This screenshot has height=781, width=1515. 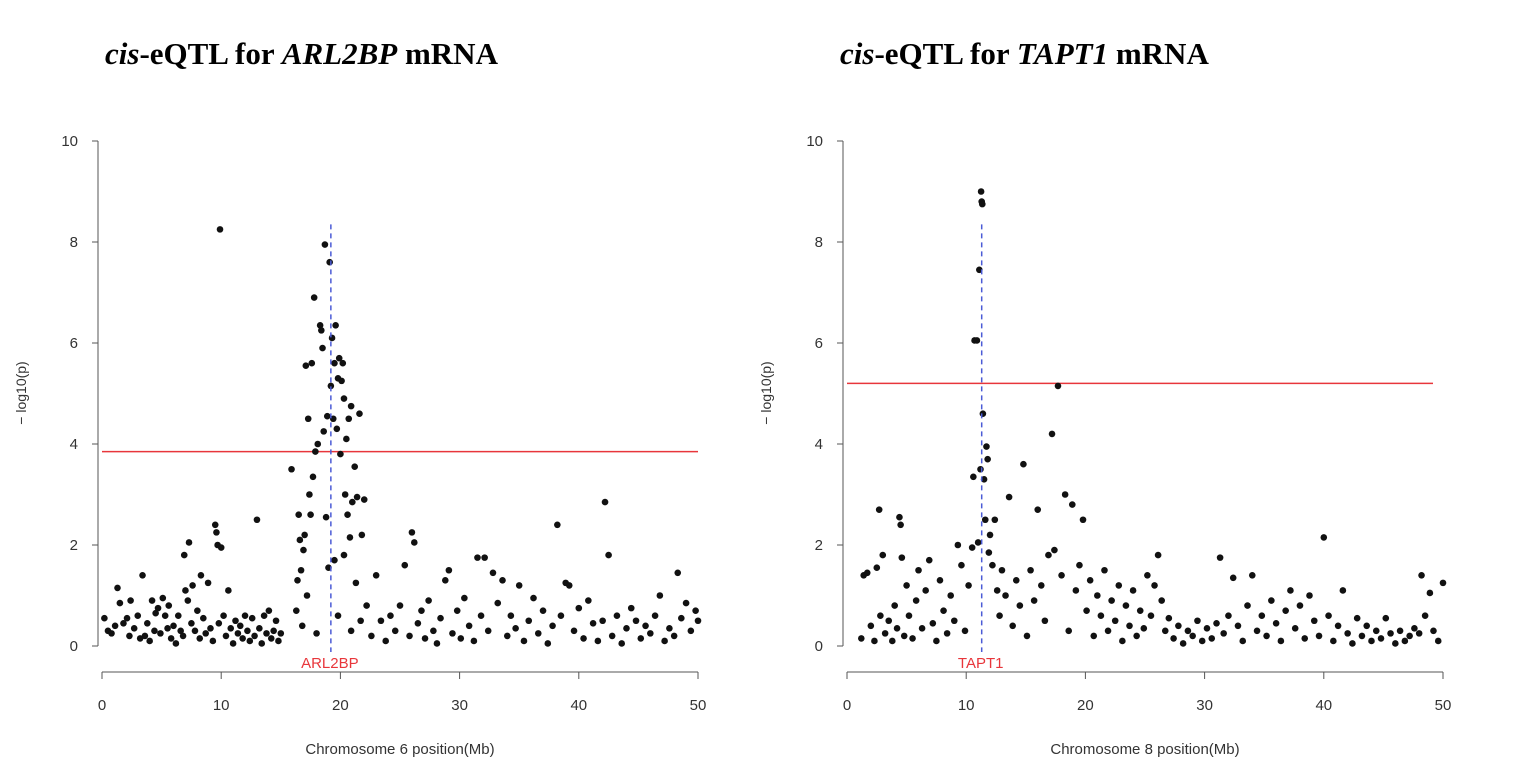 What do you see at coordinates (819, 545) in the screenshot?
I see `y-tick-label: 2` at bounding box center [819, 545].